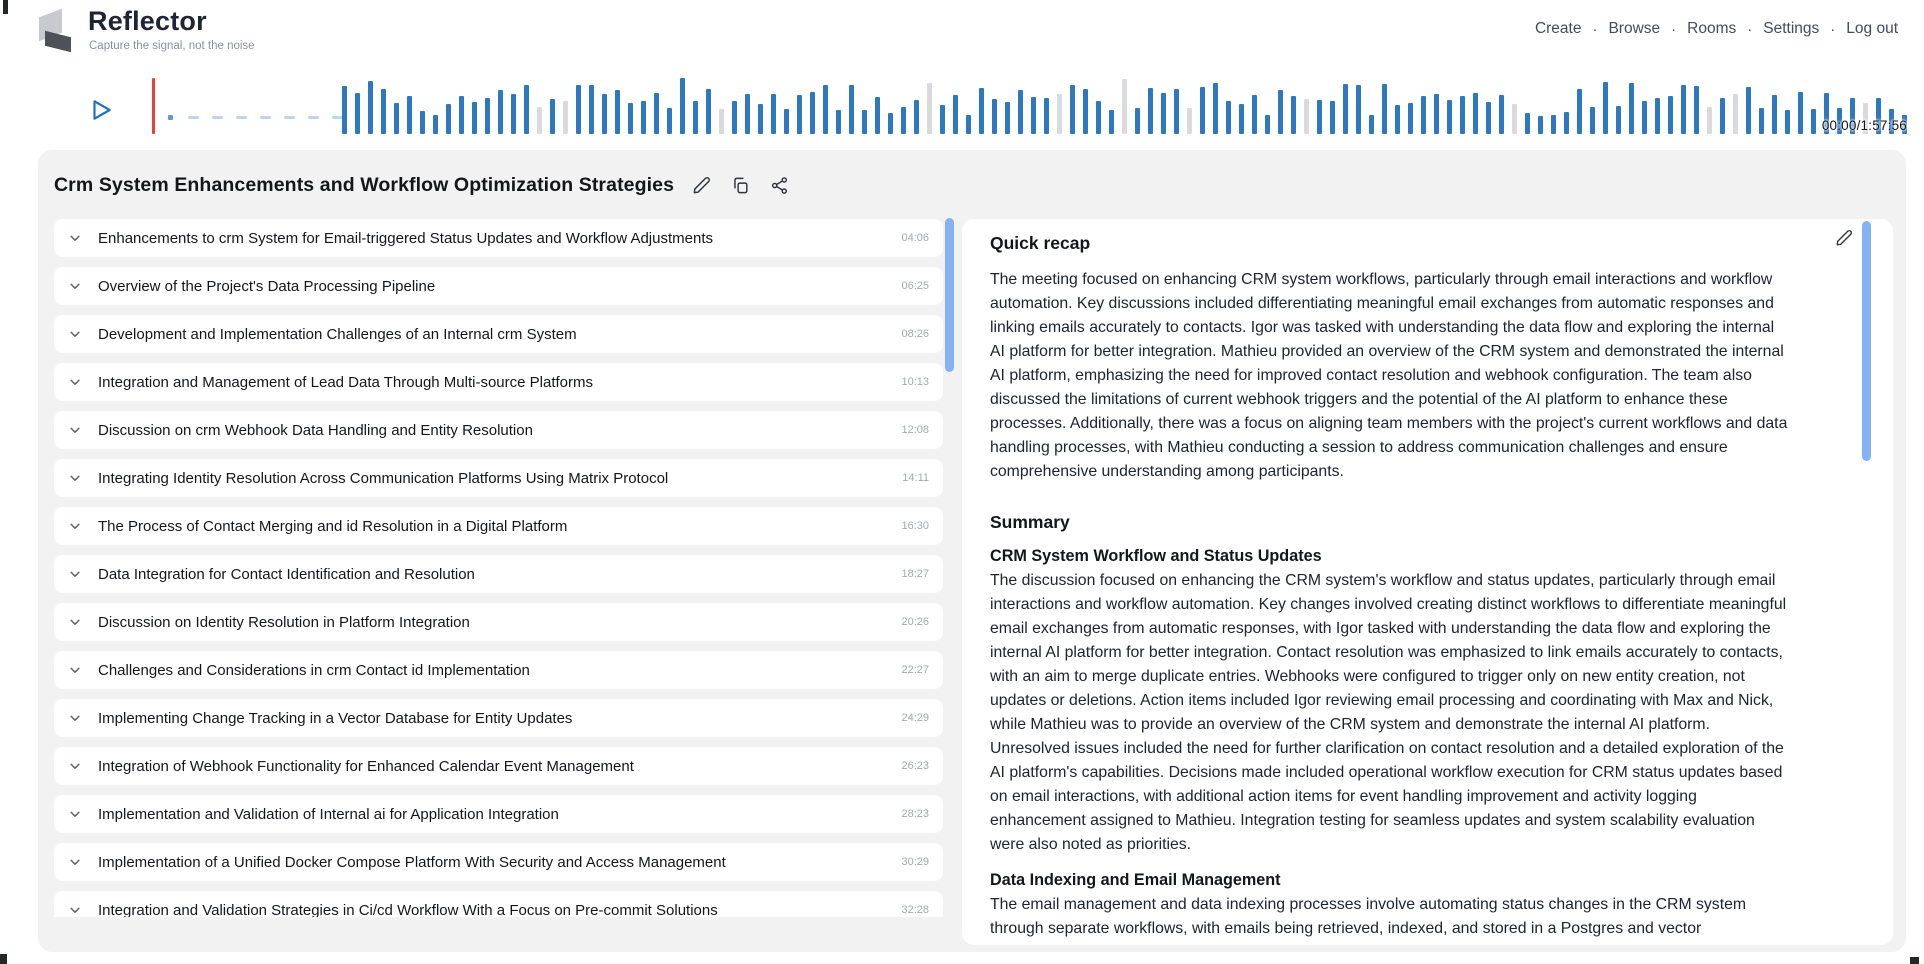 This screenshot has width=1924, height=964. Describe the element at coordinates (1872, 28) in the screenshot. I see `nav-log-out: Log out` at that location.